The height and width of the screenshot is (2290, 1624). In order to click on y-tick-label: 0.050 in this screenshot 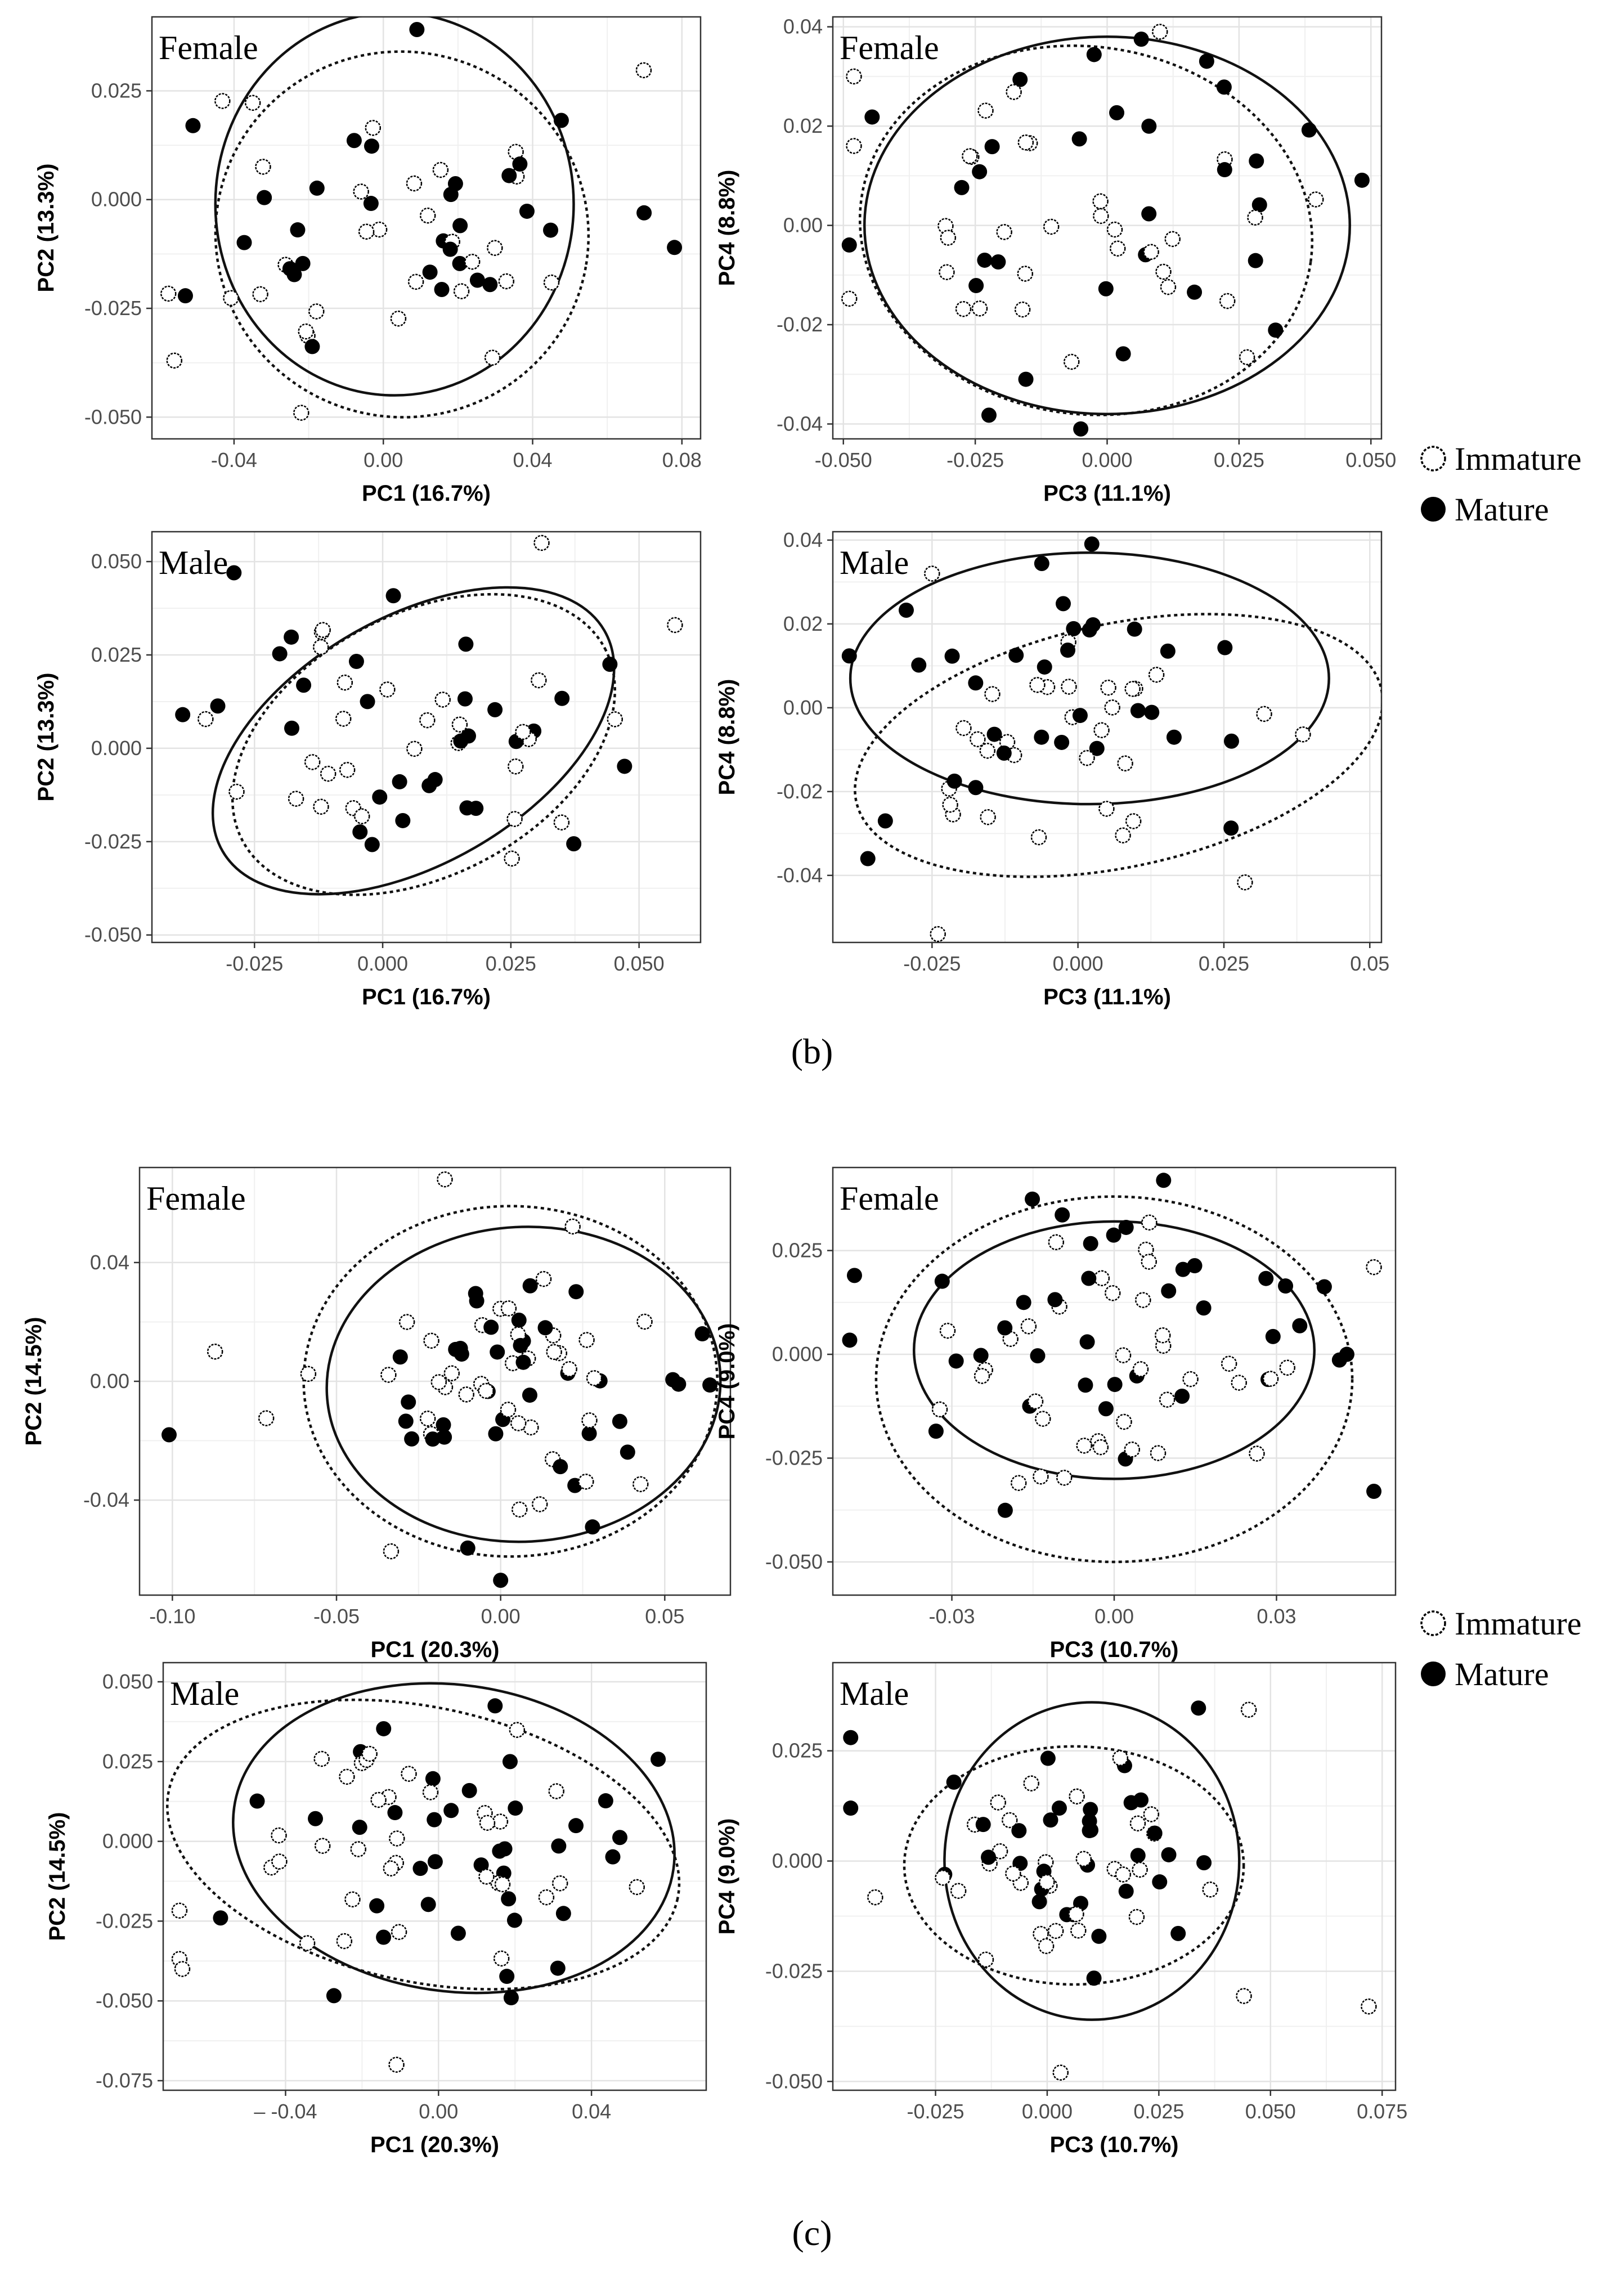, I will do `click(127, 1682)`.